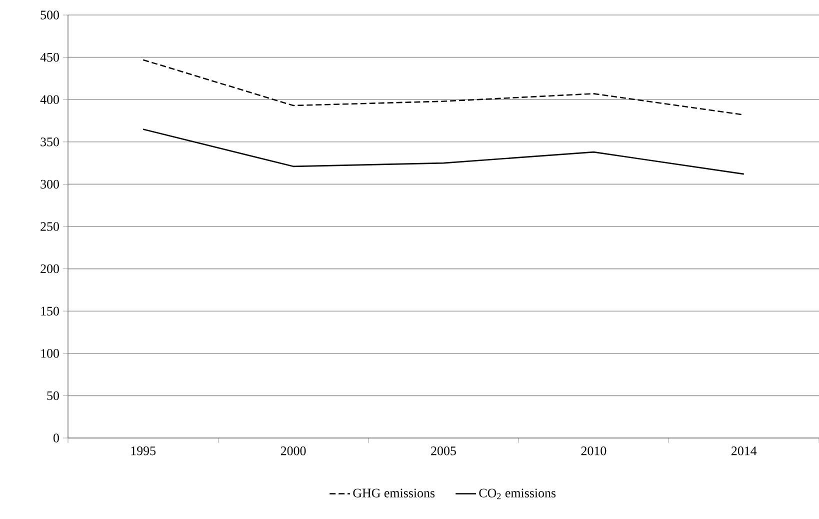  What do you see at coordinates (443, 151) in the screenshot?
I see `line-series` at bounding box center [443, 151].